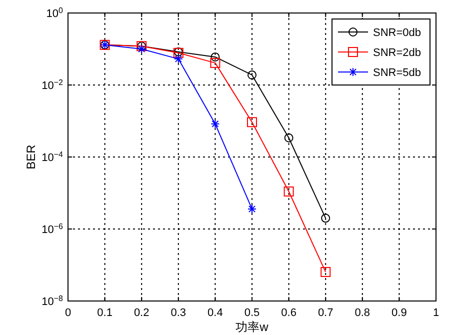  I want to click on y-tick-label: 10$^{−4}$, so click(53, 157).